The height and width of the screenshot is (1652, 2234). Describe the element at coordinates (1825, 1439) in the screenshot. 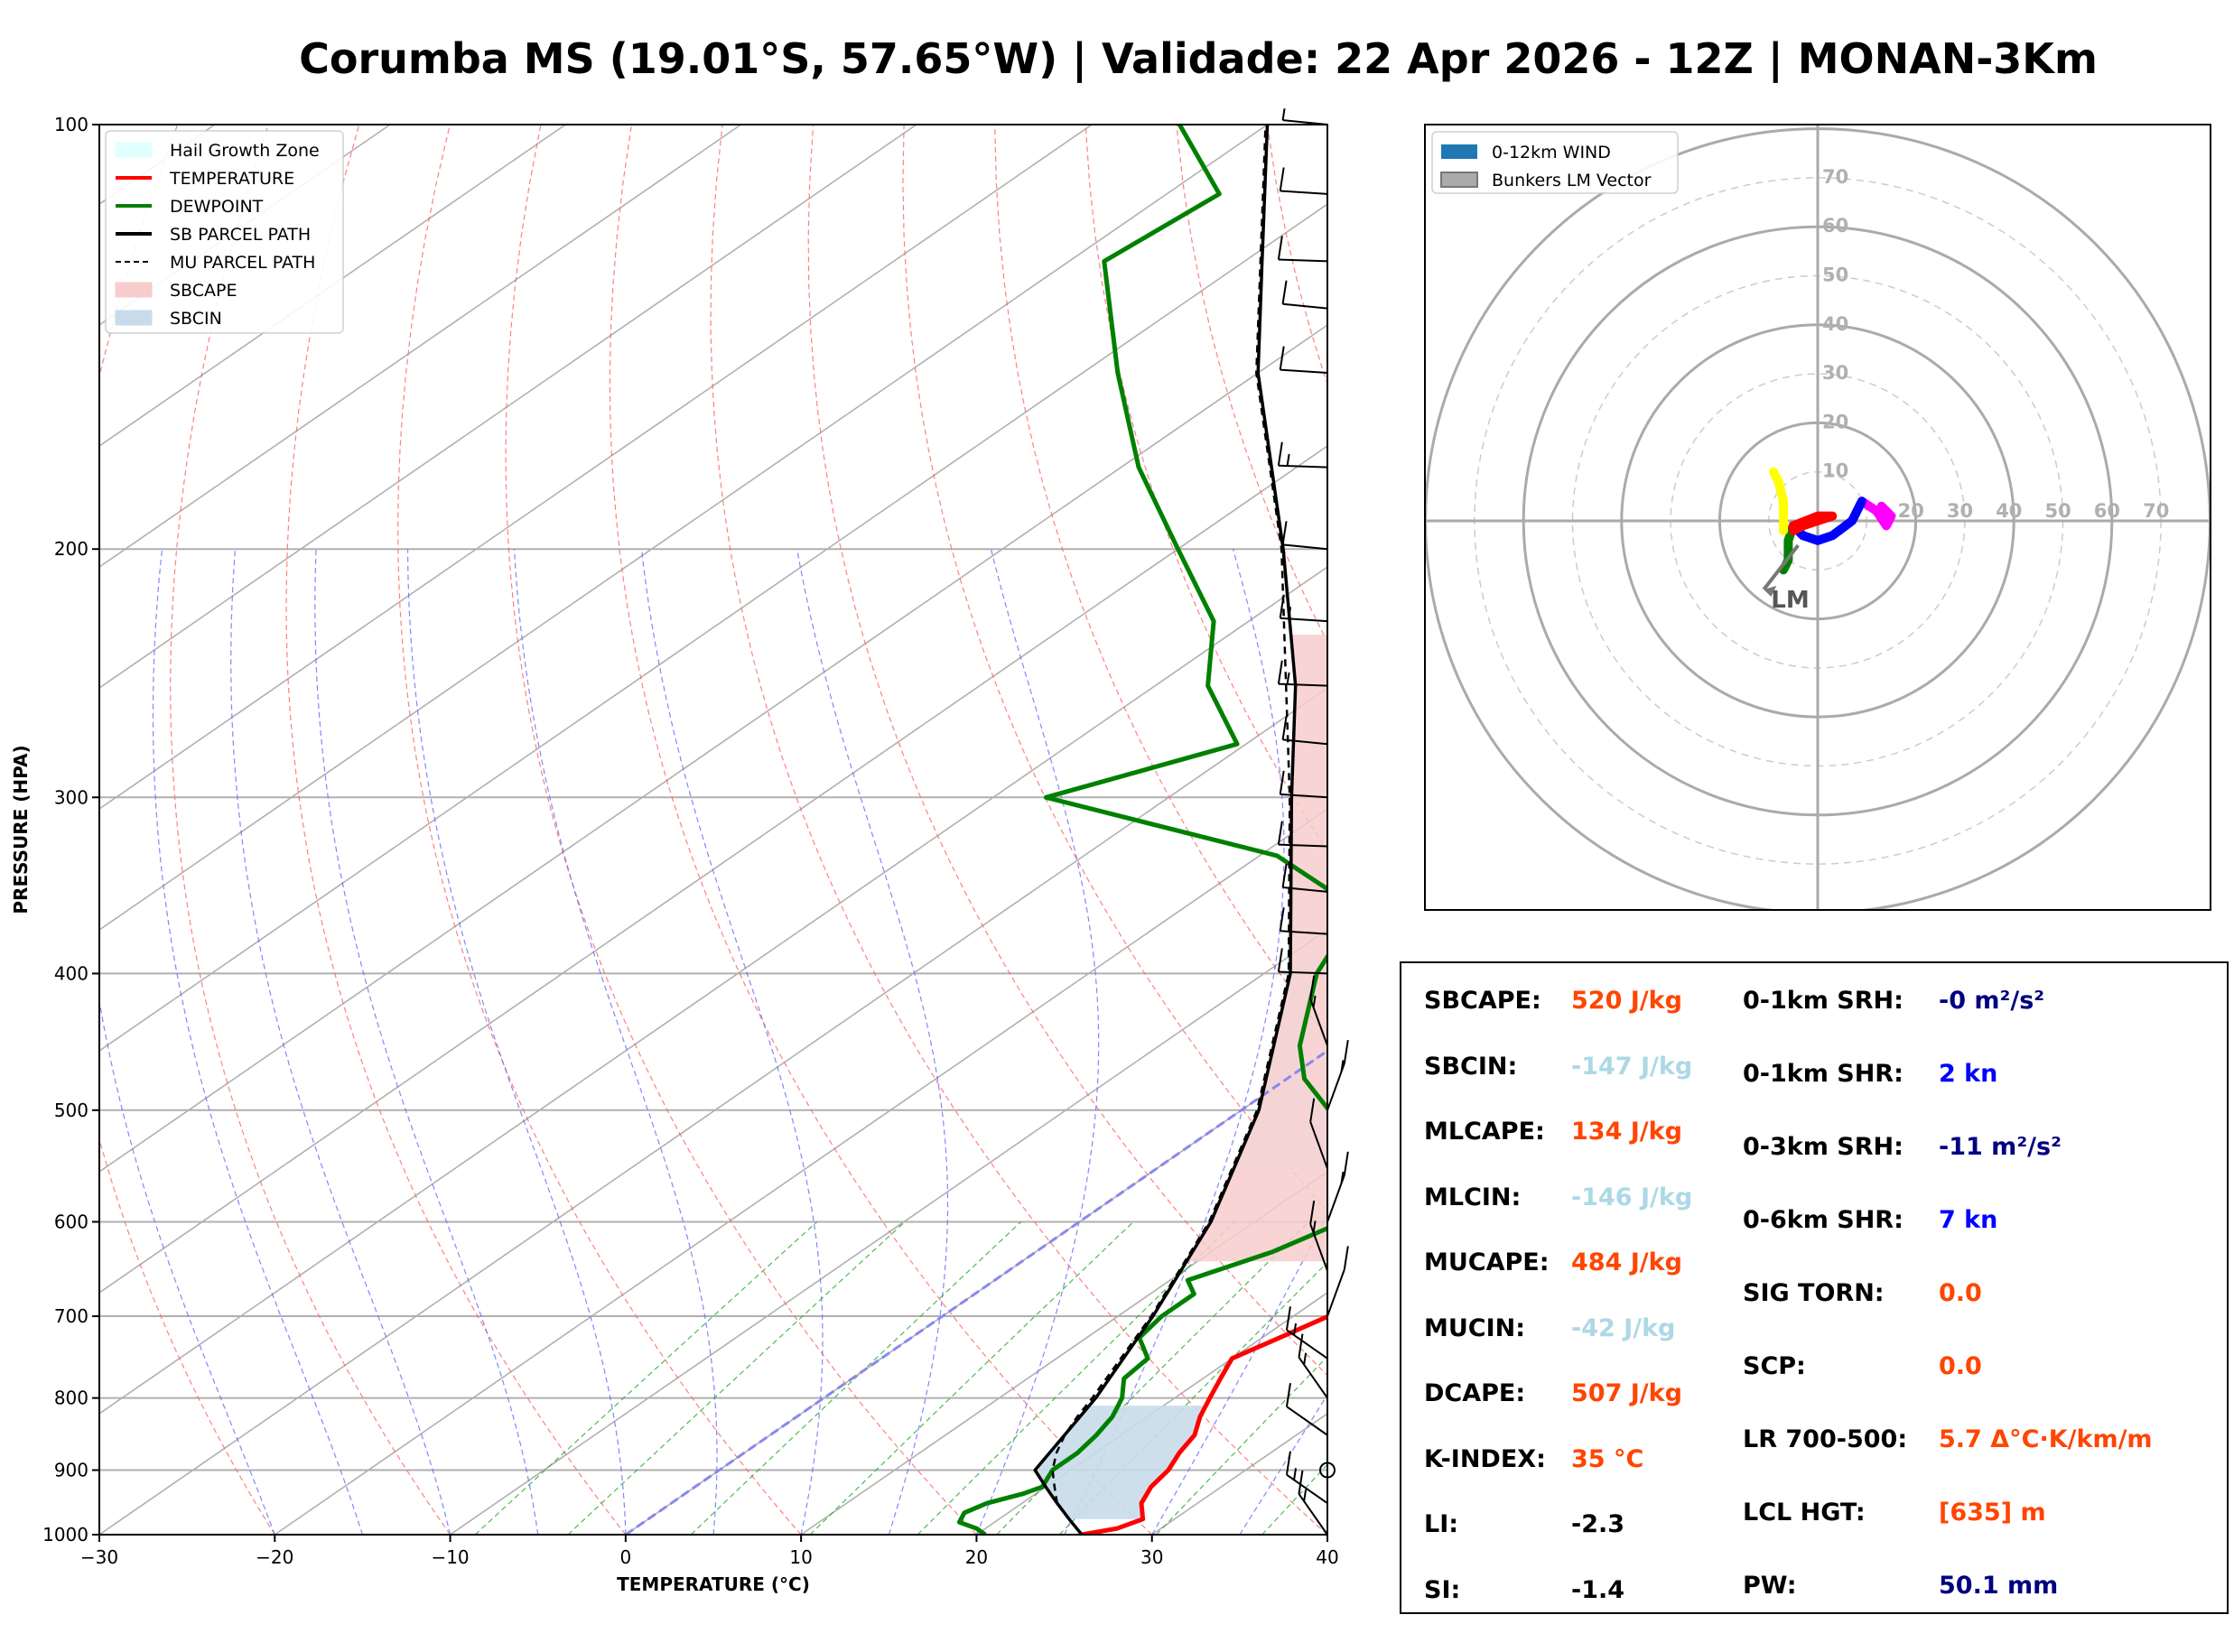

I see `stat-label: LR 700-500:` at that location.